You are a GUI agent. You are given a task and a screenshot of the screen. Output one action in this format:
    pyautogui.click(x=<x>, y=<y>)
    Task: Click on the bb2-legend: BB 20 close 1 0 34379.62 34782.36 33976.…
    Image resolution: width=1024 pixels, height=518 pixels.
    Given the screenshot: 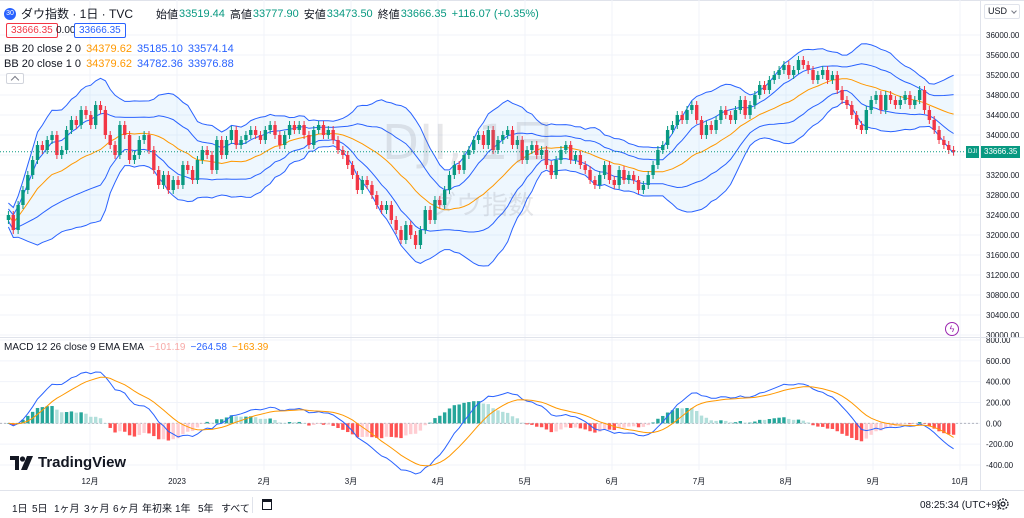 What is the action you would take?
    pyautogui.click(x=121, y=64)
    